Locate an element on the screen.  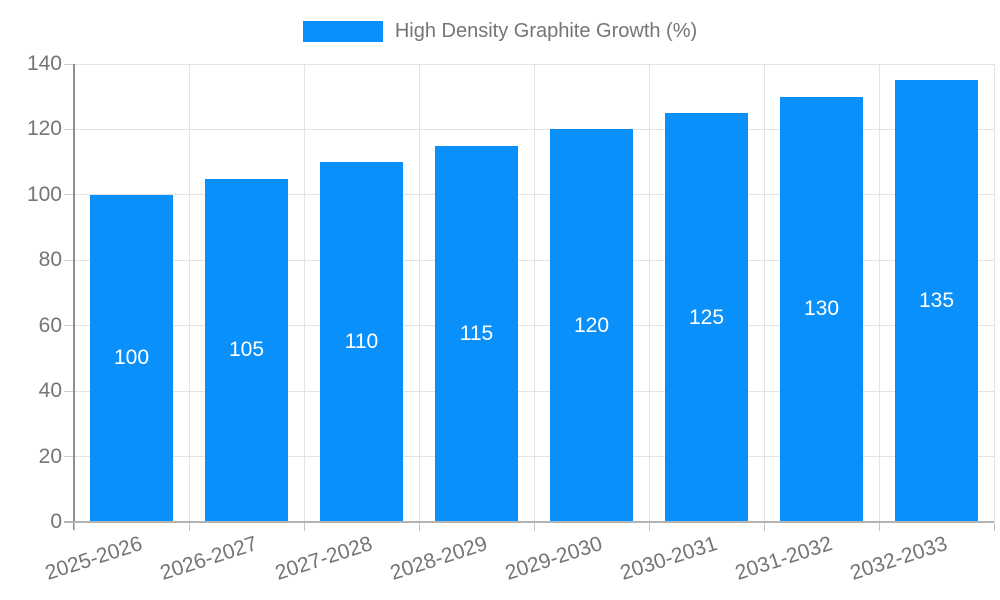
y-axis-tick-label: 60 is located at coordinates (50, 325).